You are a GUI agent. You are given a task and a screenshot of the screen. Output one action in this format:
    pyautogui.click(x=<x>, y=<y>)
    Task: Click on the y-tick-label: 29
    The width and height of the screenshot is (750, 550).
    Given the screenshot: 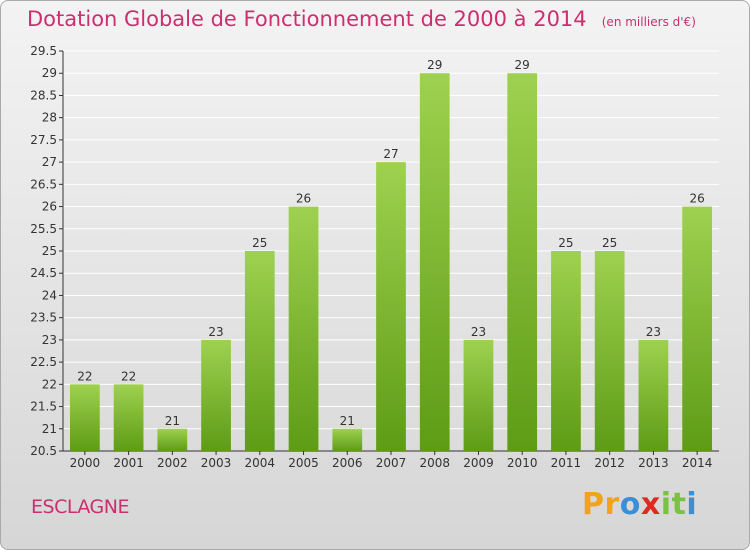 What is the action you would take?
    pyautogui.click(x=49, y=73)
    